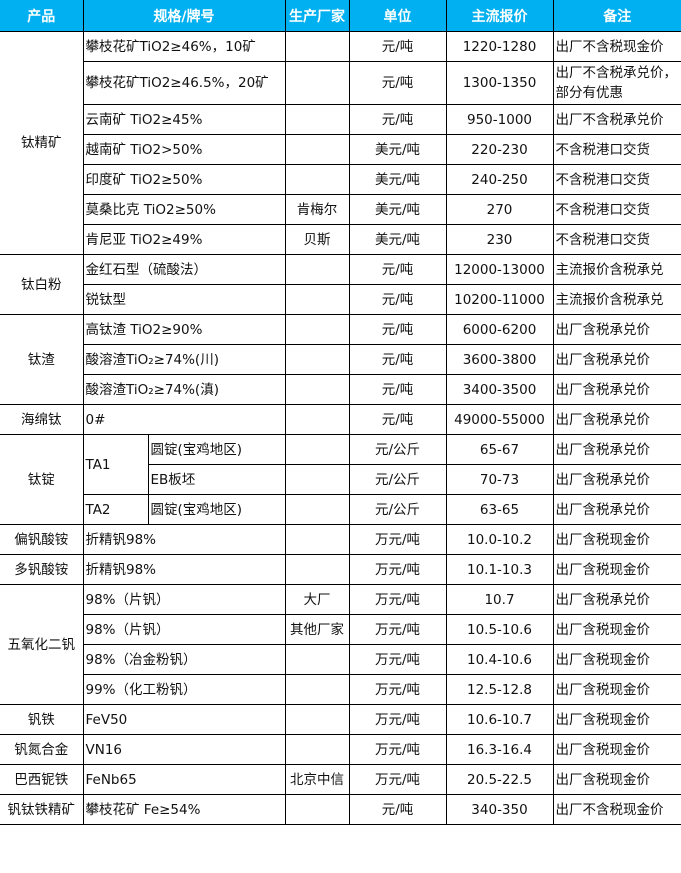 Image resolution: width=681 pixels, height=873 pixels. Describe the element at coordinates (499, 809) in the screenshot. I see `price-cell: 340-350` at that location.